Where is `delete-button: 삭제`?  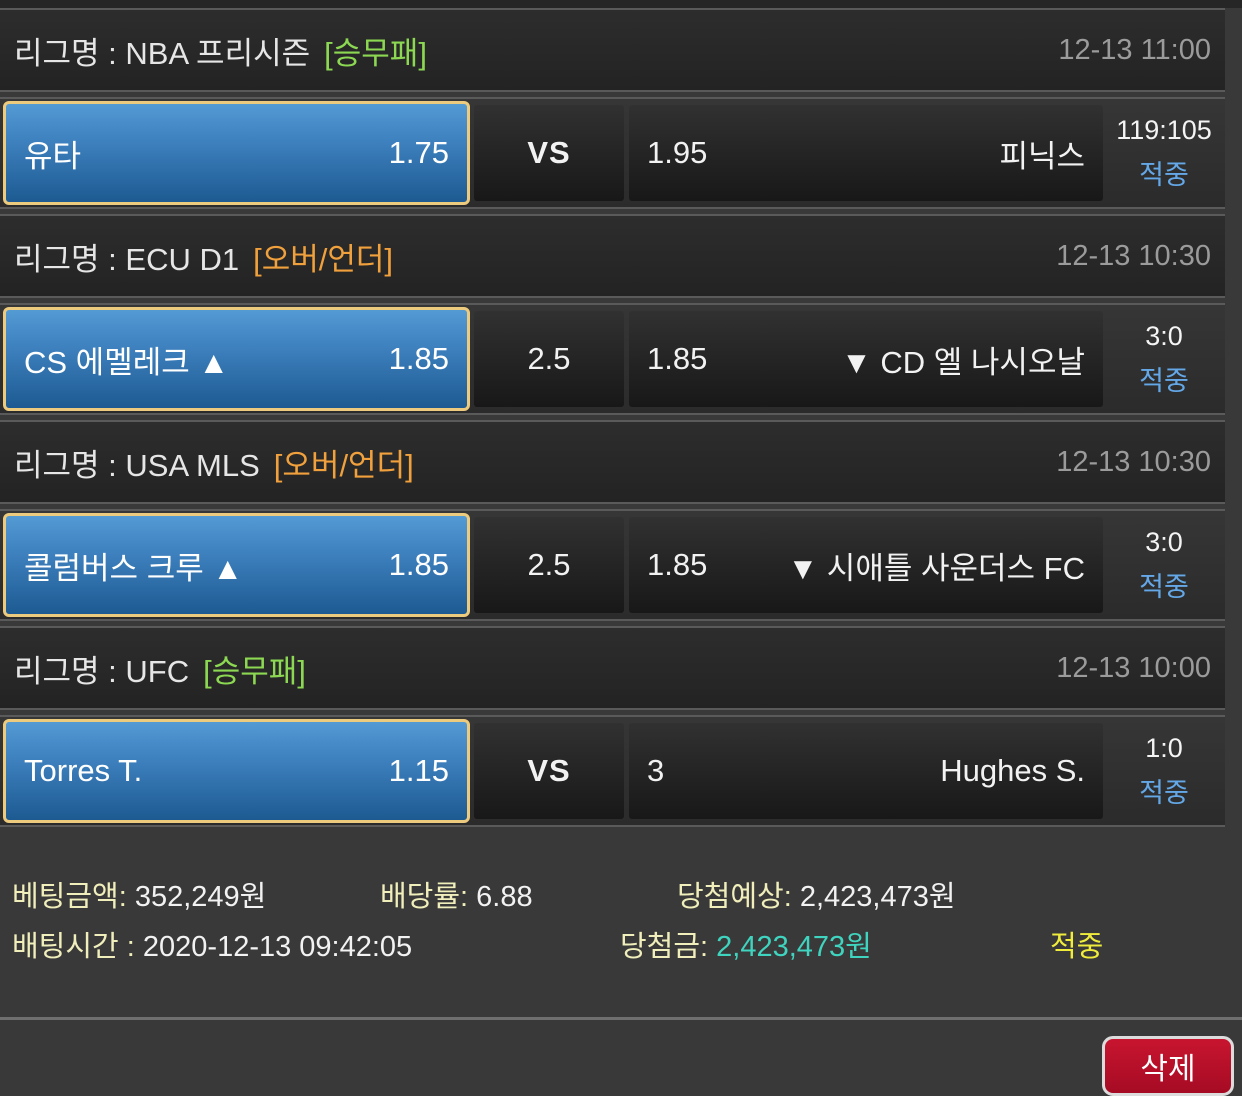
delete-button: 삭제 is located at coordinates (1168, 1066).